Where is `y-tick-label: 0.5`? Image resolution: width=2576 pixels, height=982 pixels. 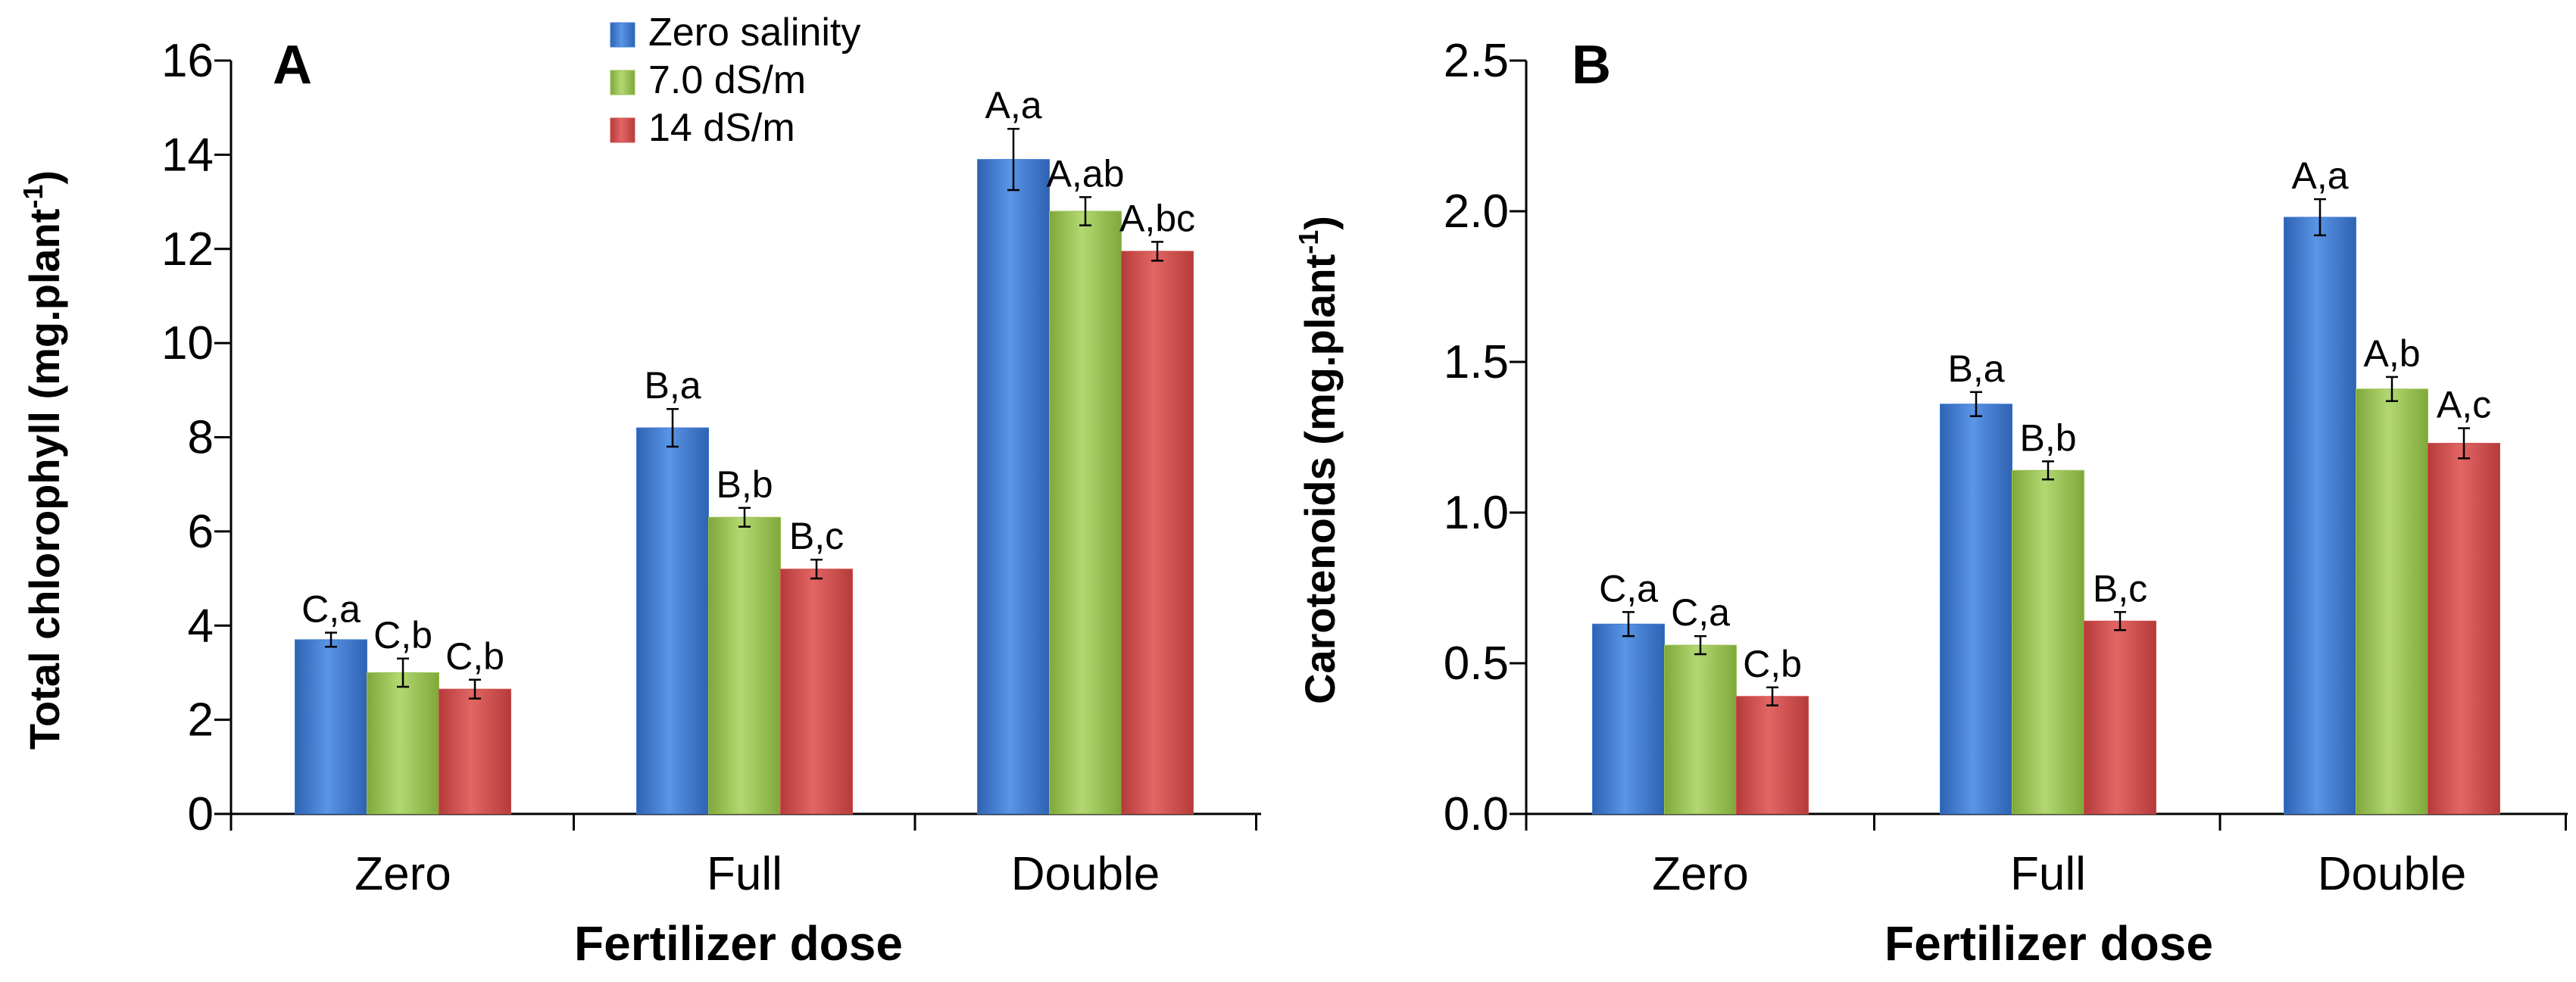
y-tick-label: 0.5 is located at coordinates (1477, 664).